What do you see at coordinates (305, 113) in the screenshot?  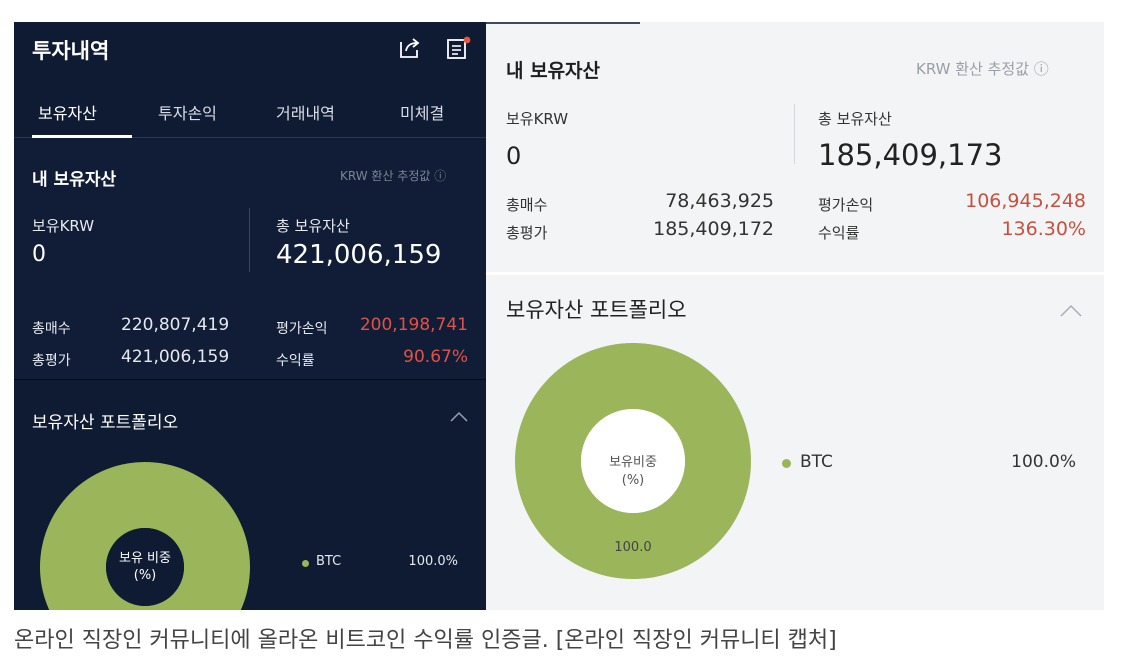 I see `tab-trade-history: 거래내역` at bounding box center [305, 113].